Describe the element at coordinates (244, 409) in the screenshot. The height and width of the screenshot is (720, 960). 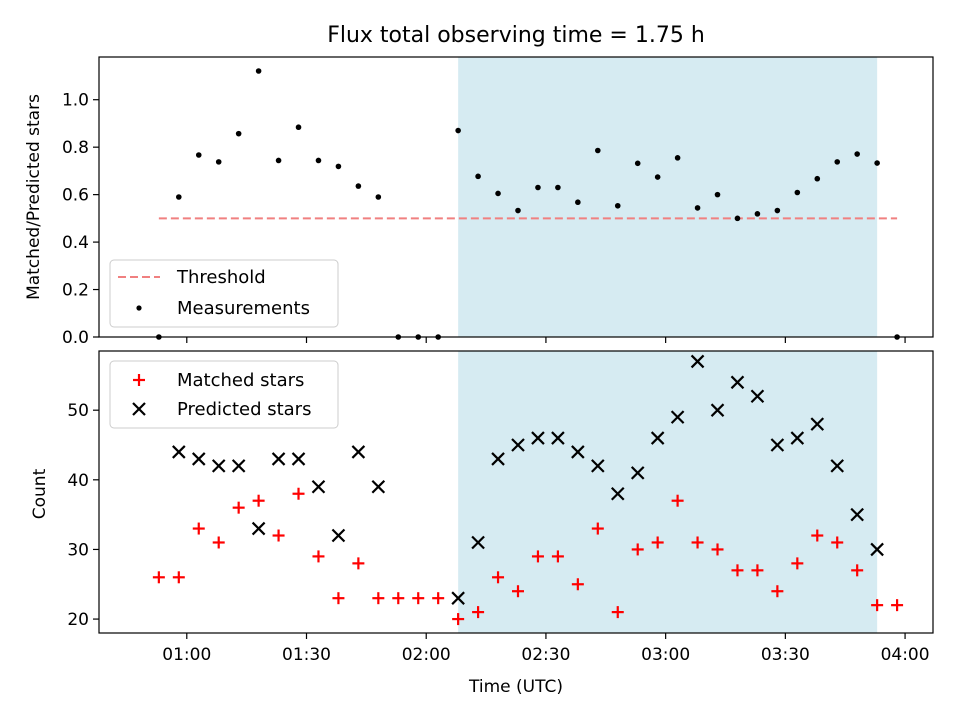
I see `predicted-legend-label: Predicted stars` at that location.